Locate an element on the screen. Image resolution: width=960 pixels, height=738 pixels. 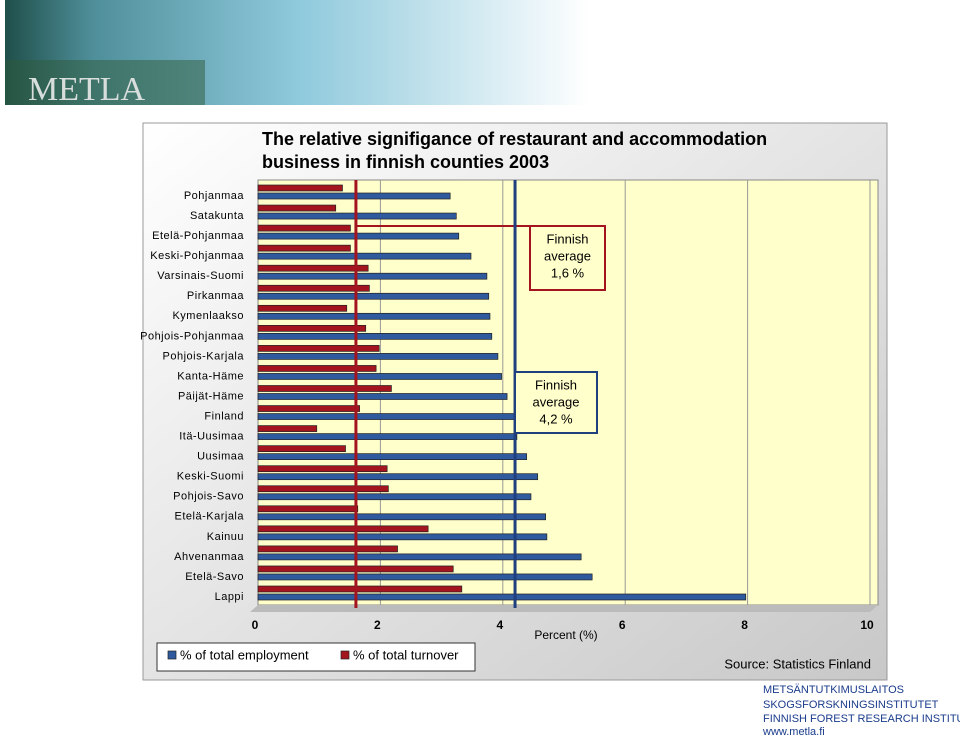
y-tick-label: Itä-Uusimaa is located at coordinates (211, 437).